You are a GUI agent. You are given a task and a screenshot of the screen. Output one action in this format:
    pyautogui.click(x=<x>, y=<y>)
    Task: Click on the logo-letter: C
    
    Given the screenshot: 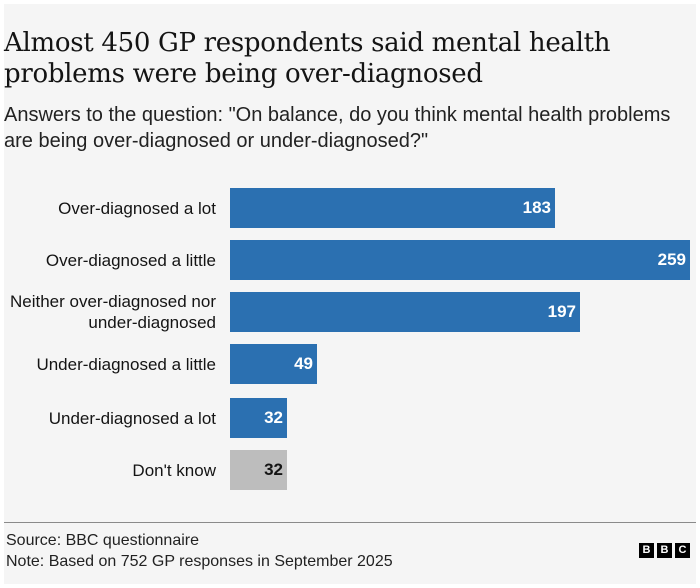 What is the action you would take?
    pyautogui.click(x=682, y=550)
    